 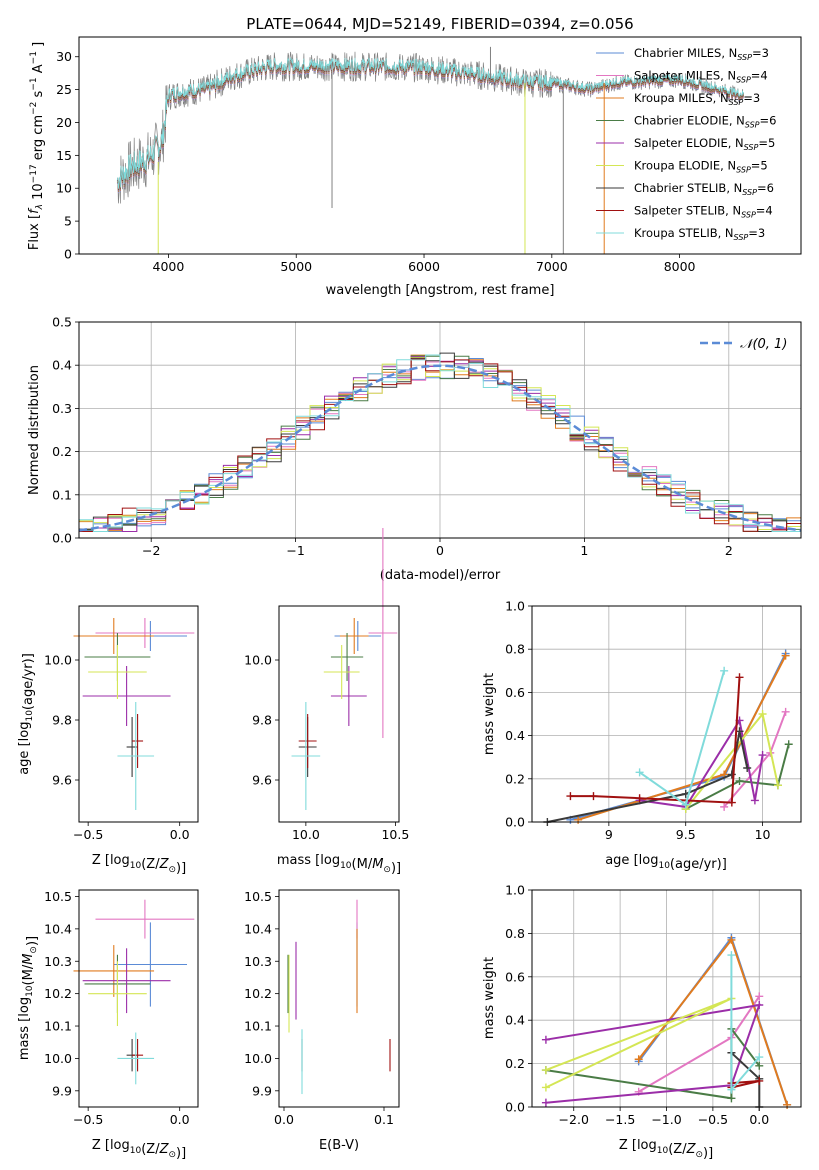 What do you see at coordinates (395, 834) in the screenshot?
I see `x-tick-label: 10.5` at bounding box center [395, 834].